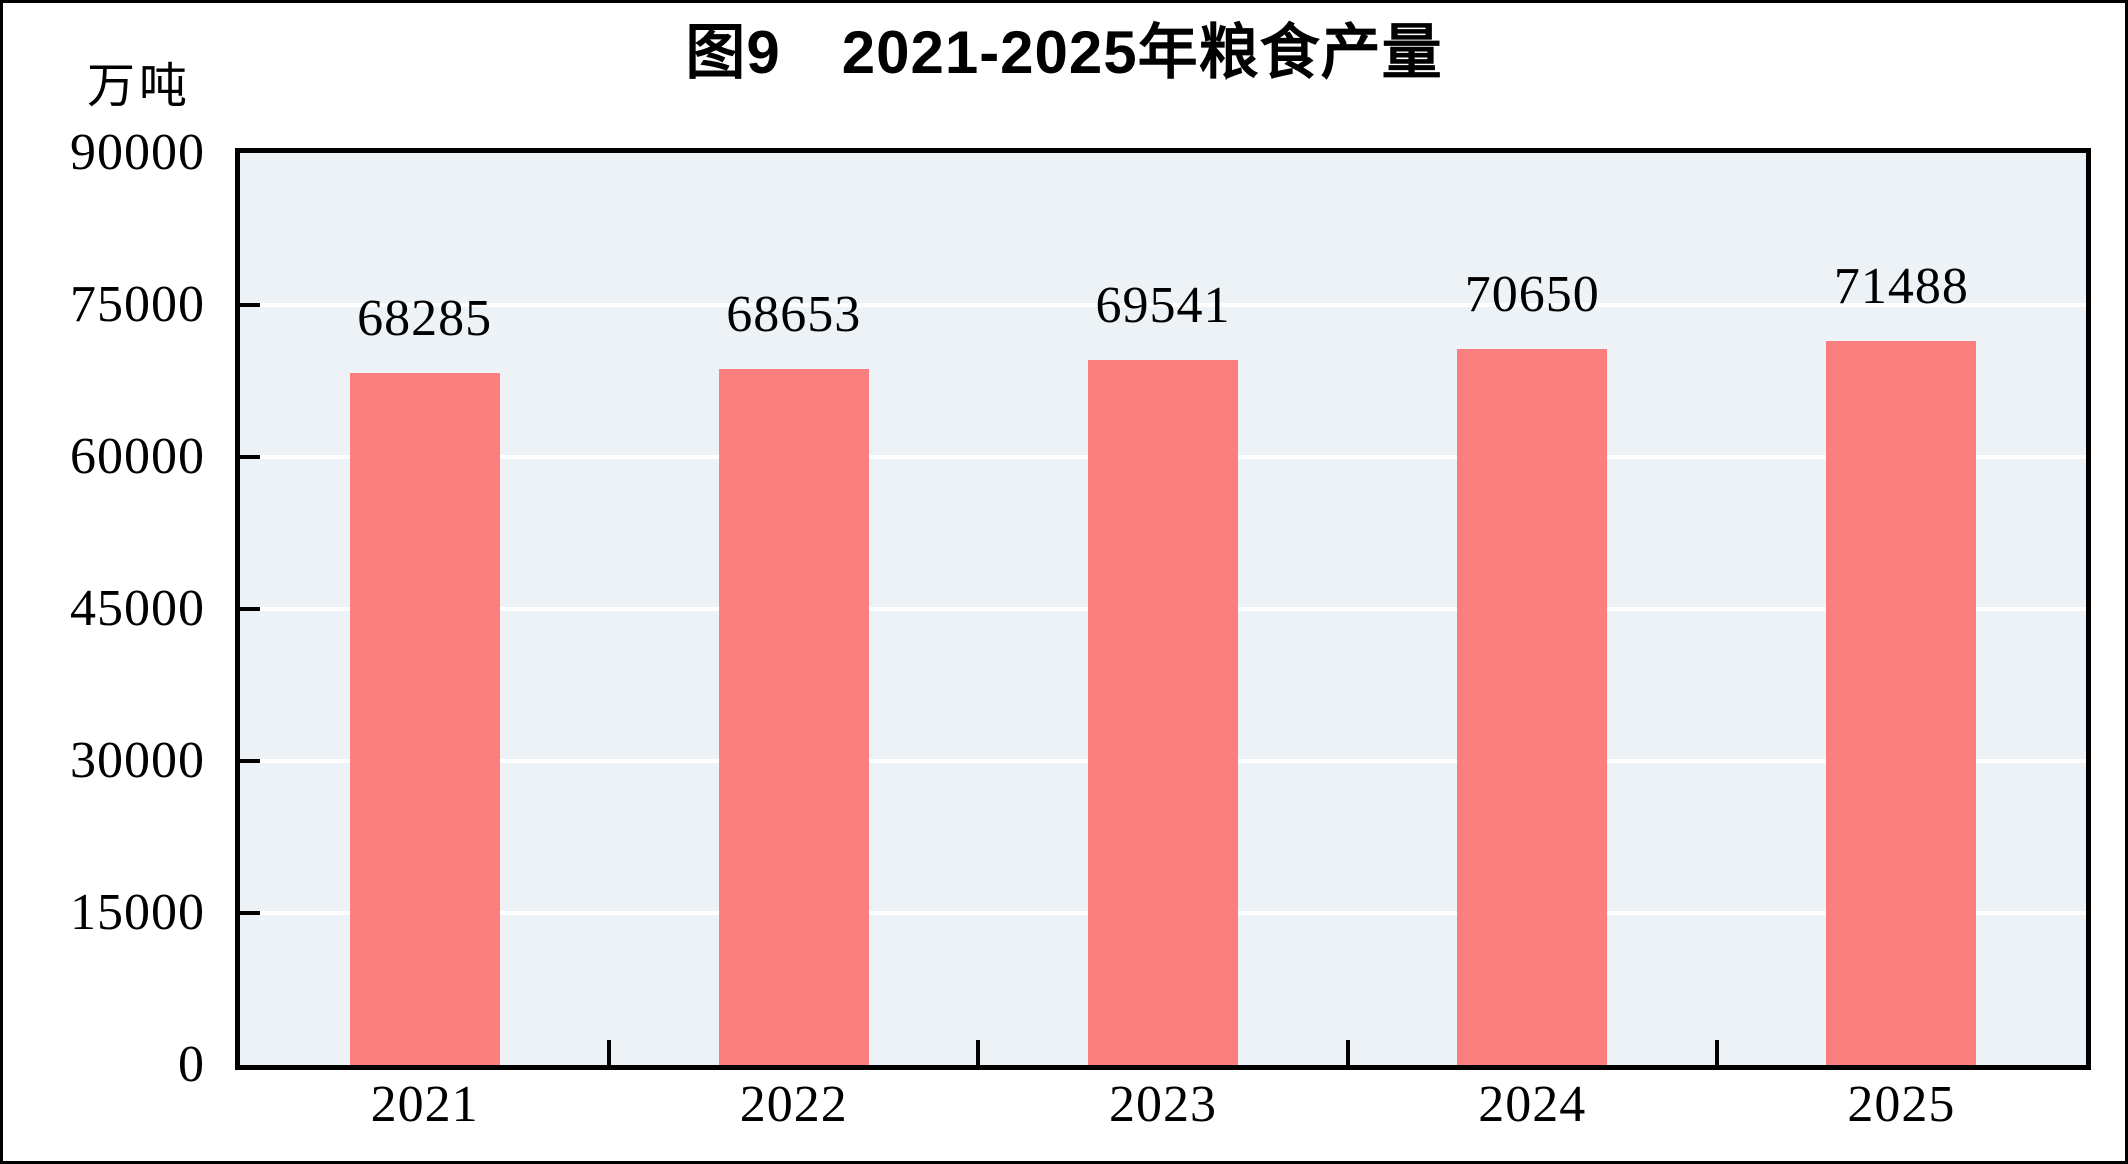  Describe the element at coordinates (137, 456) in the screenshot. I see `y-axis-label-60000: 60000` at that location.